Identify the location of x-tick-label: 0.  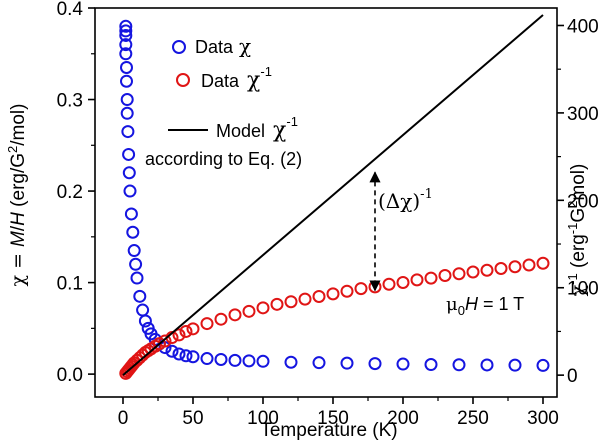
(123, 418).